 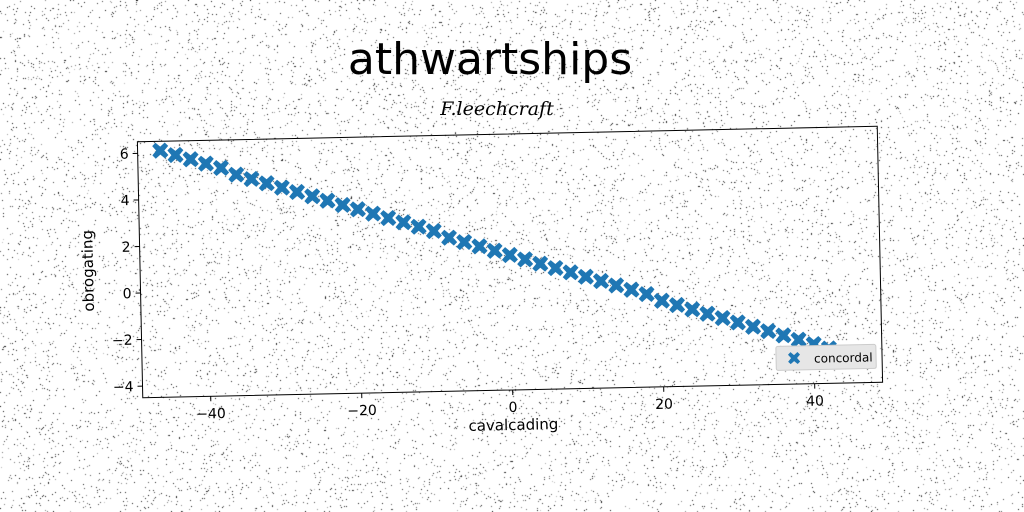 I want to click on legend-marker, so click(x=794, y=358).